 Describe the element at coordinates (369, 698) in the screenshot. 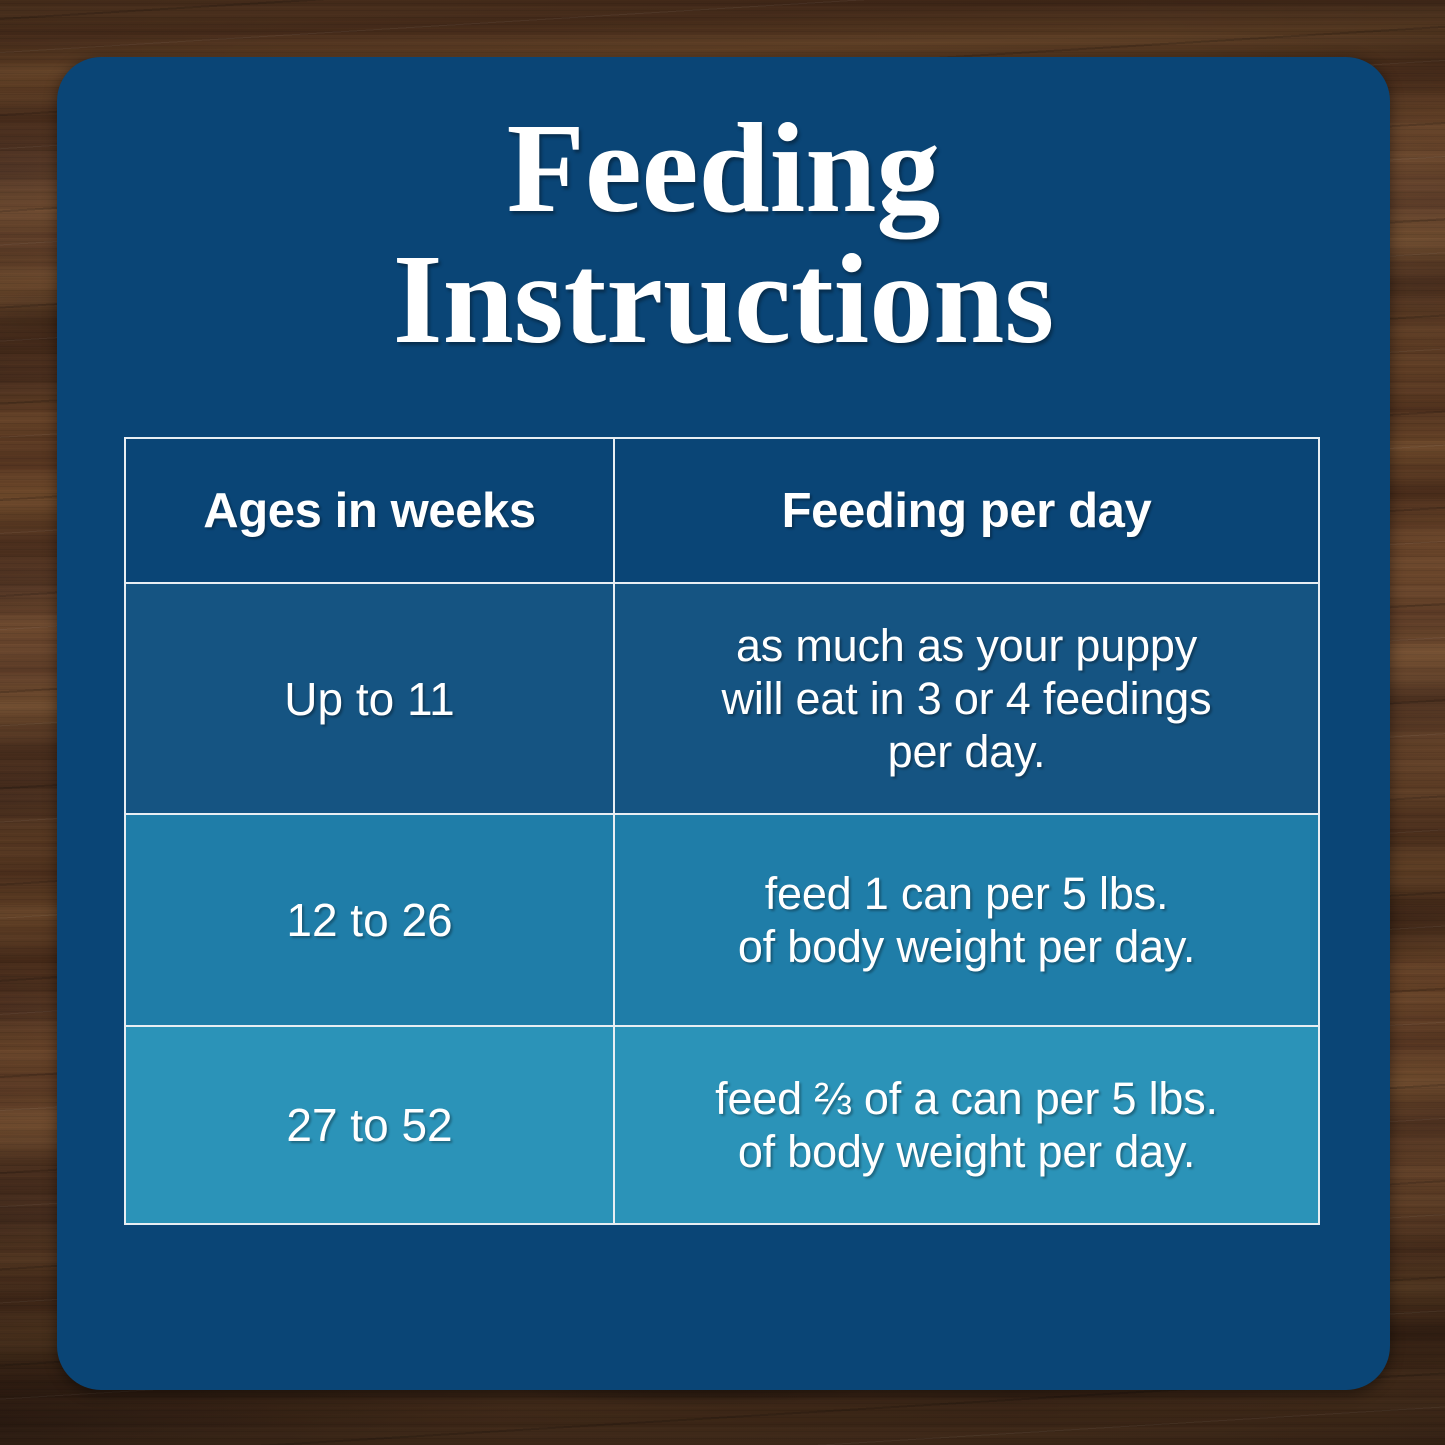

I see `cell-age-range: Up to 11` at that location.